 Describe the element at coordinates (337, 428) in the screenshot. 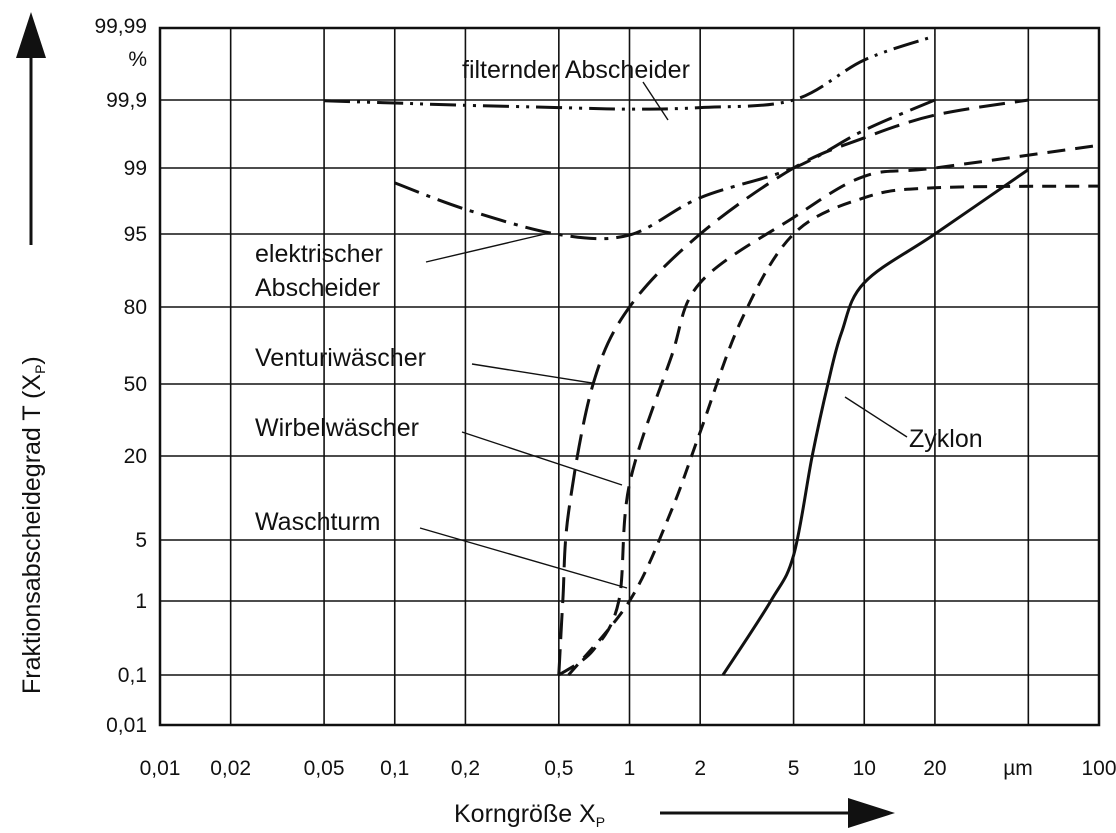

I see `series-label-wirbelwaescher: Wirbelwäscher` at that location.